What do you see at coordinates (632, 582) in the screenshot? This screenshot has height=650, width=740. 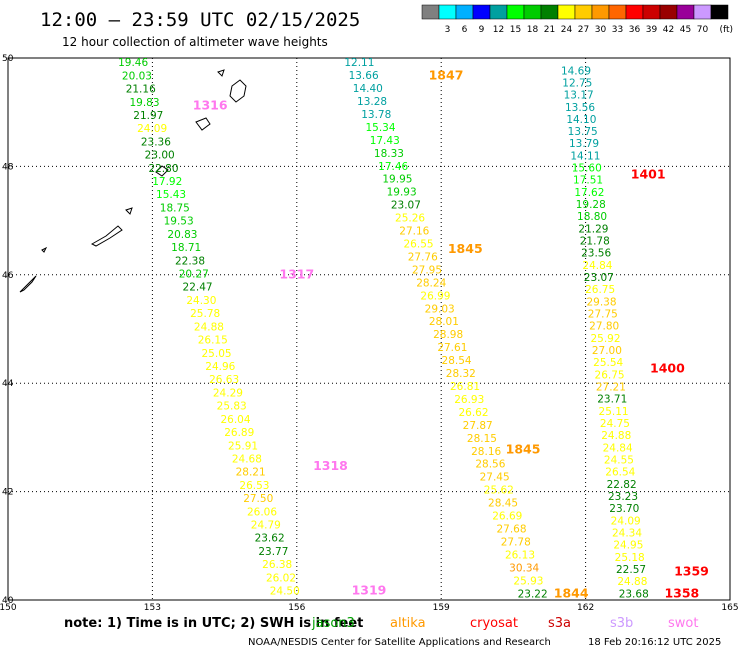 I see `wave-height-value: 24.88` at bounding box center [632, 582].